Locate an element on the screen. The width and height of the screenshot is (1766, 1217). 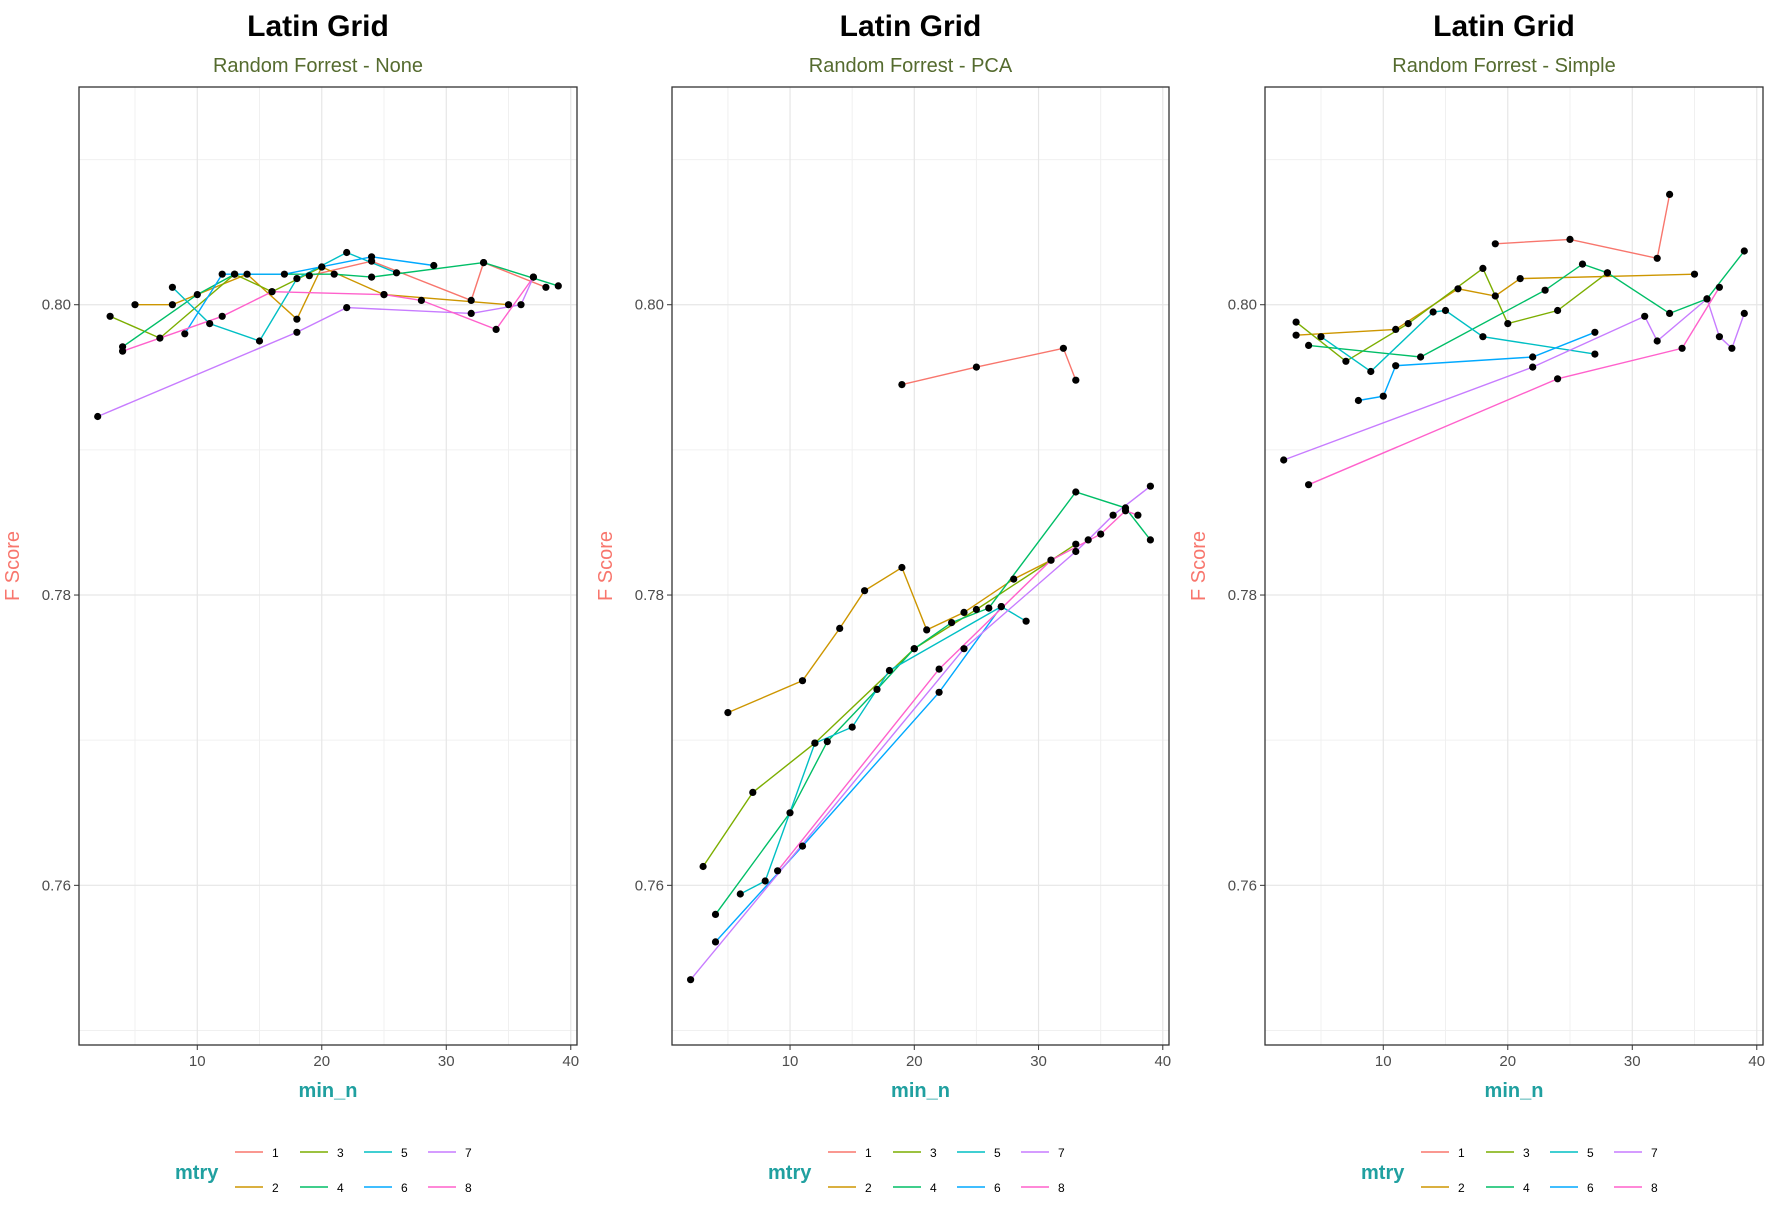
legend-key-label: 3 is located at coordinates (1526, 1153).